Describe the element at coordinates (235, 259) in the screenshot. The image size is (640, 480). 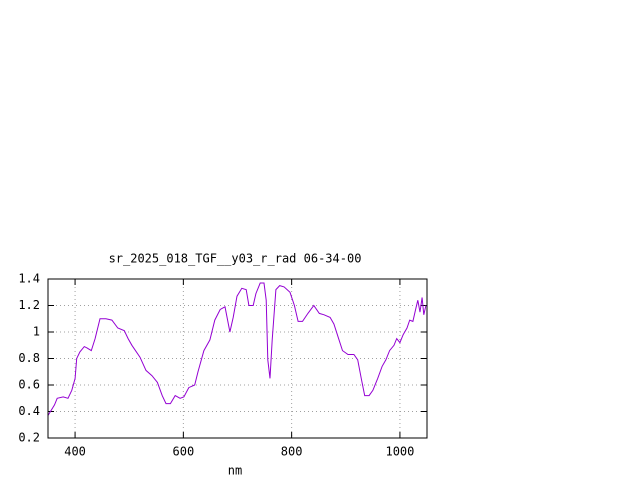
I see `chart-title: sr_2025_018_TGF__y03_r_rad 06-34-00` at that location.